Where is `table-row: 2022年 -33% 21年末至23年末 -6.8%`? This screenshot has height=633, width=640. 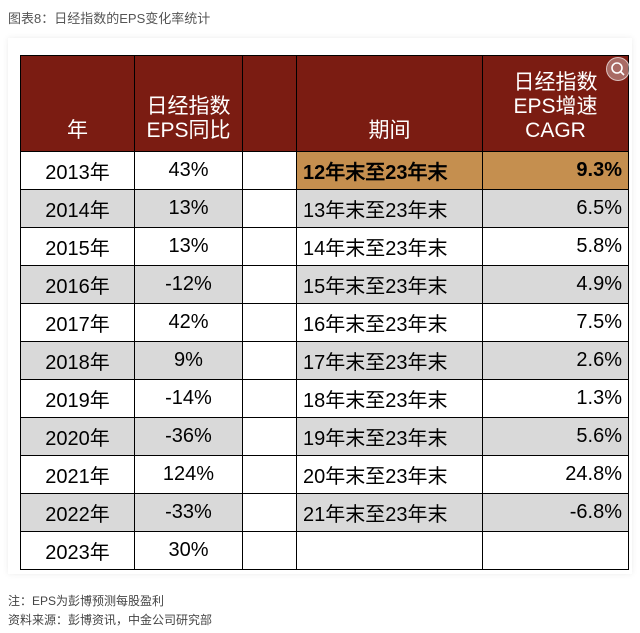 table-row: 2022年 -33% 21年末至23年末 -6.8% is located at coordinates (324, 512).